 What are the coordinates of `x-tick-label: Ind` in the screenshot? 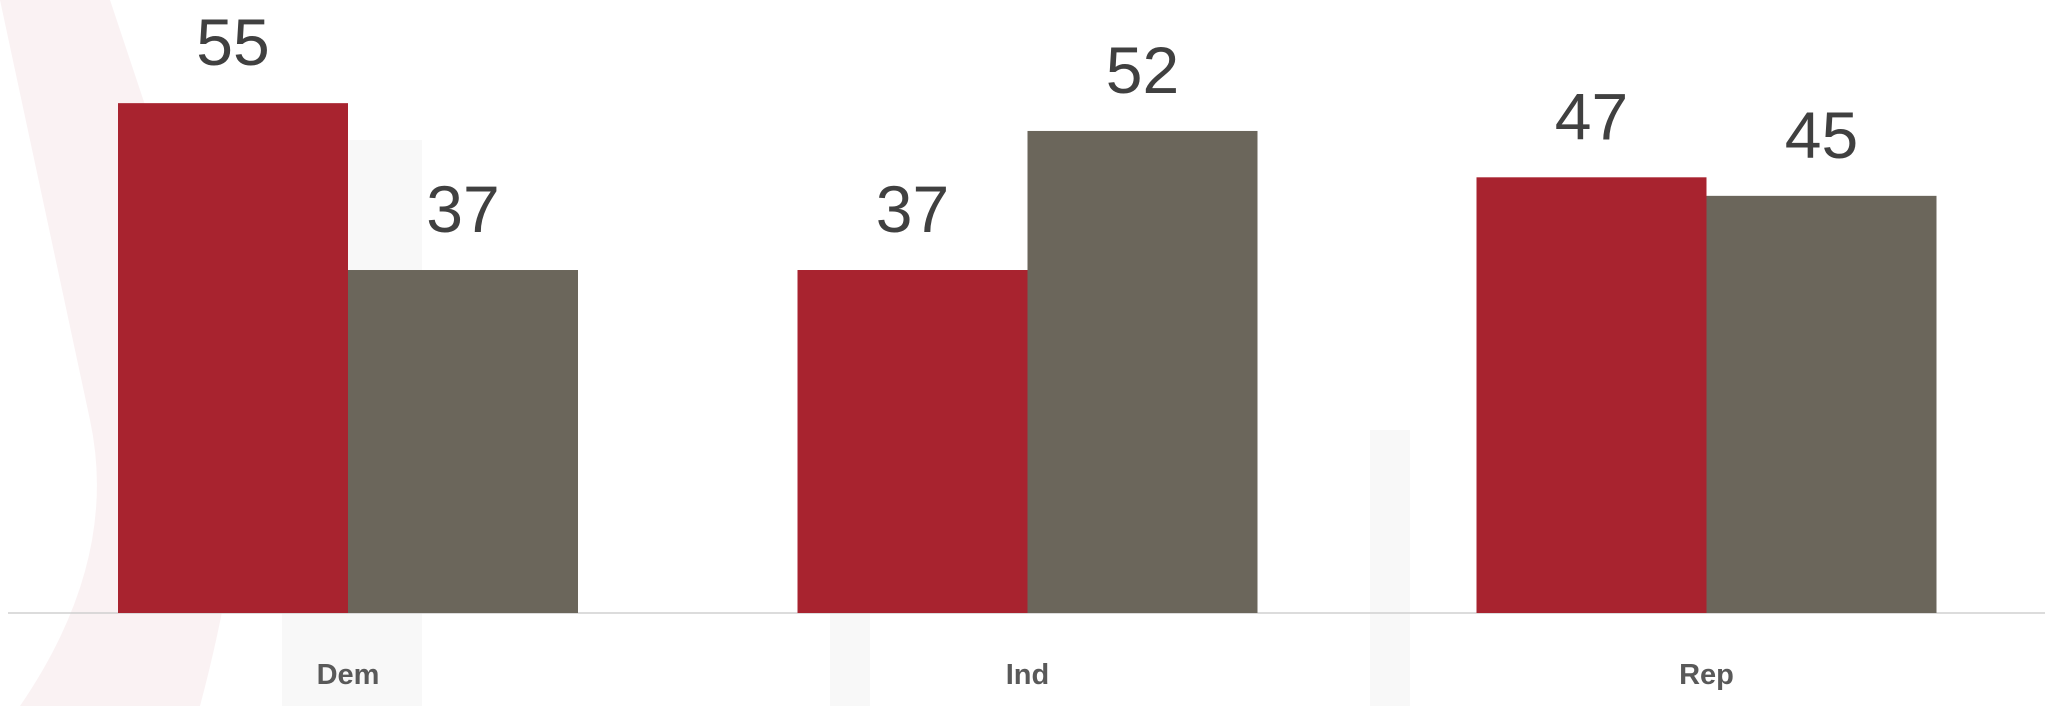 It's located at (1028, 675).